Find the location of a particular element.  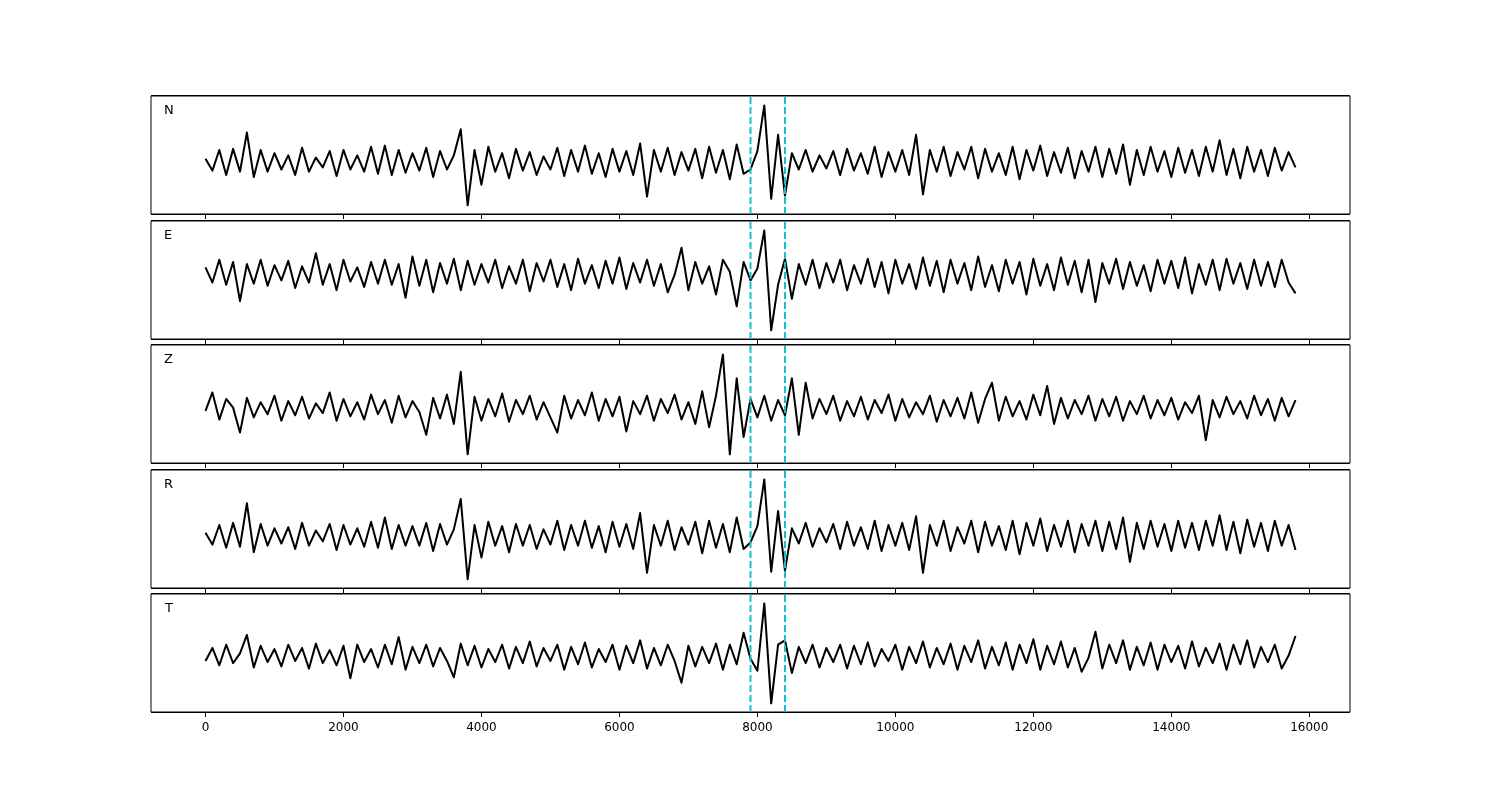

x-tick-label: 8000 is located at coordinates (757, 727).